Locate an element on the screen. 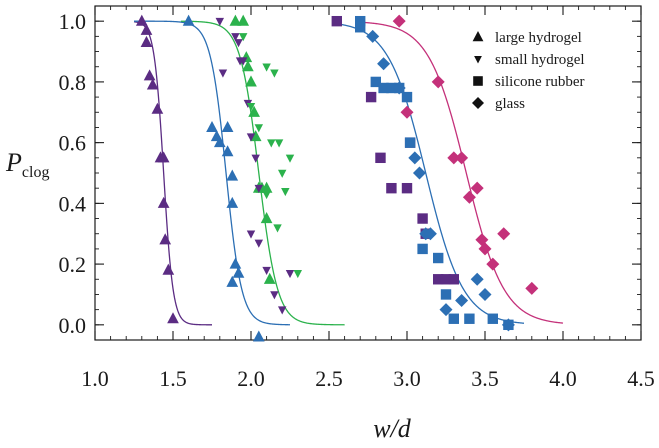  x-axis-label: w/d is located at coordinates (392, 428).